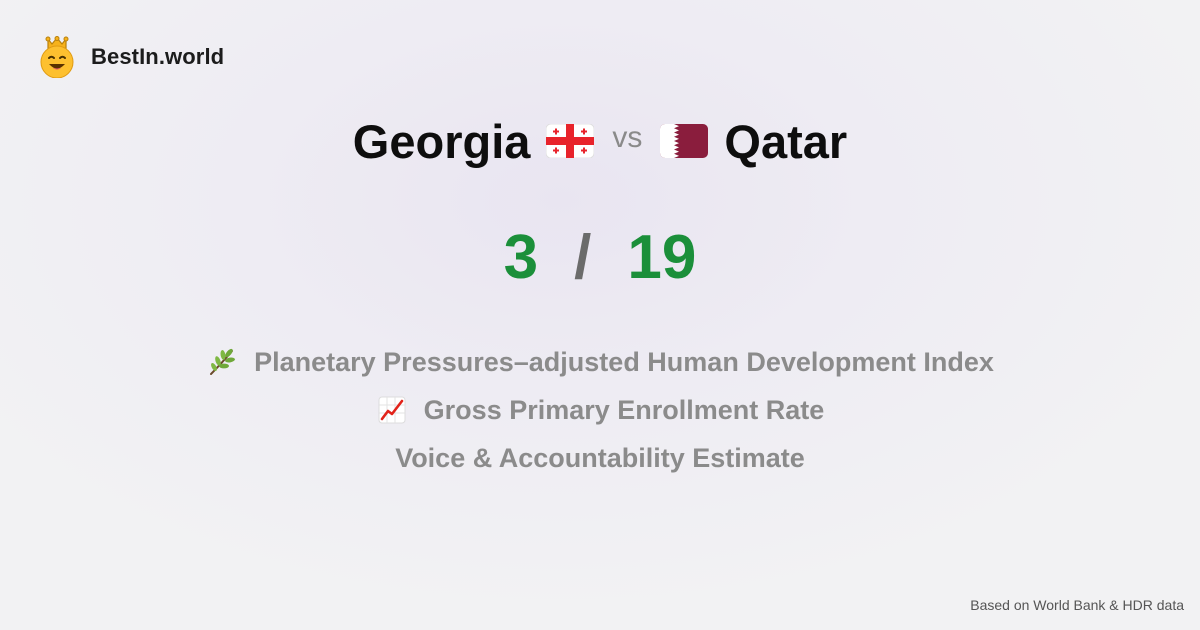 The height and width of the screenshot is (630, 1200). I want to click on brand-name: BestIn.world, so click(158, 56).